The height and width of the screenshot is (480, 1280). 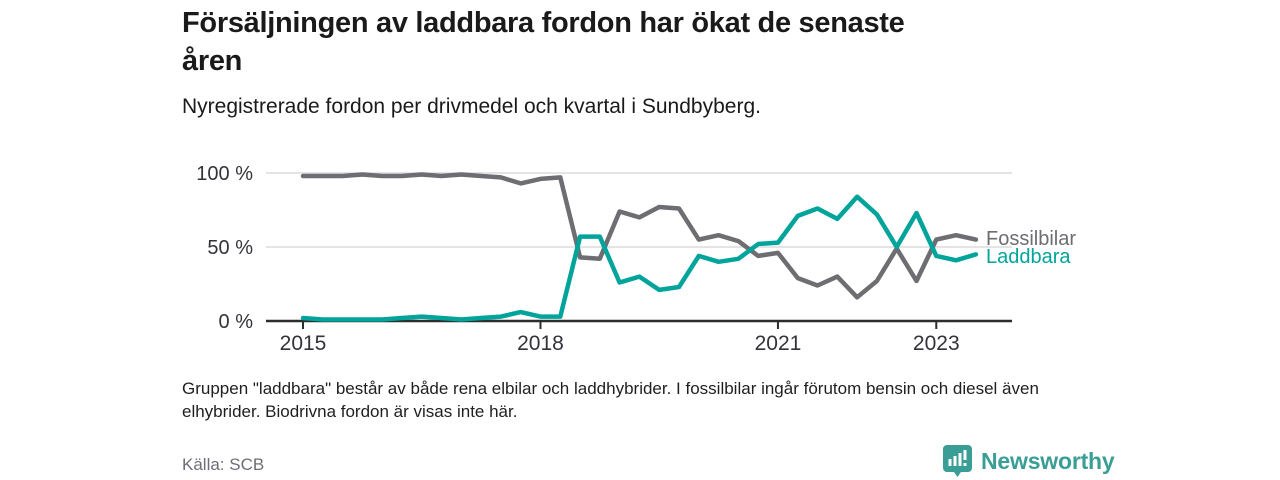 What do you see at coordinates (936, 343) in the screenshot?
I see `x-tick-label: 2023` at bounding box center [936, 343].